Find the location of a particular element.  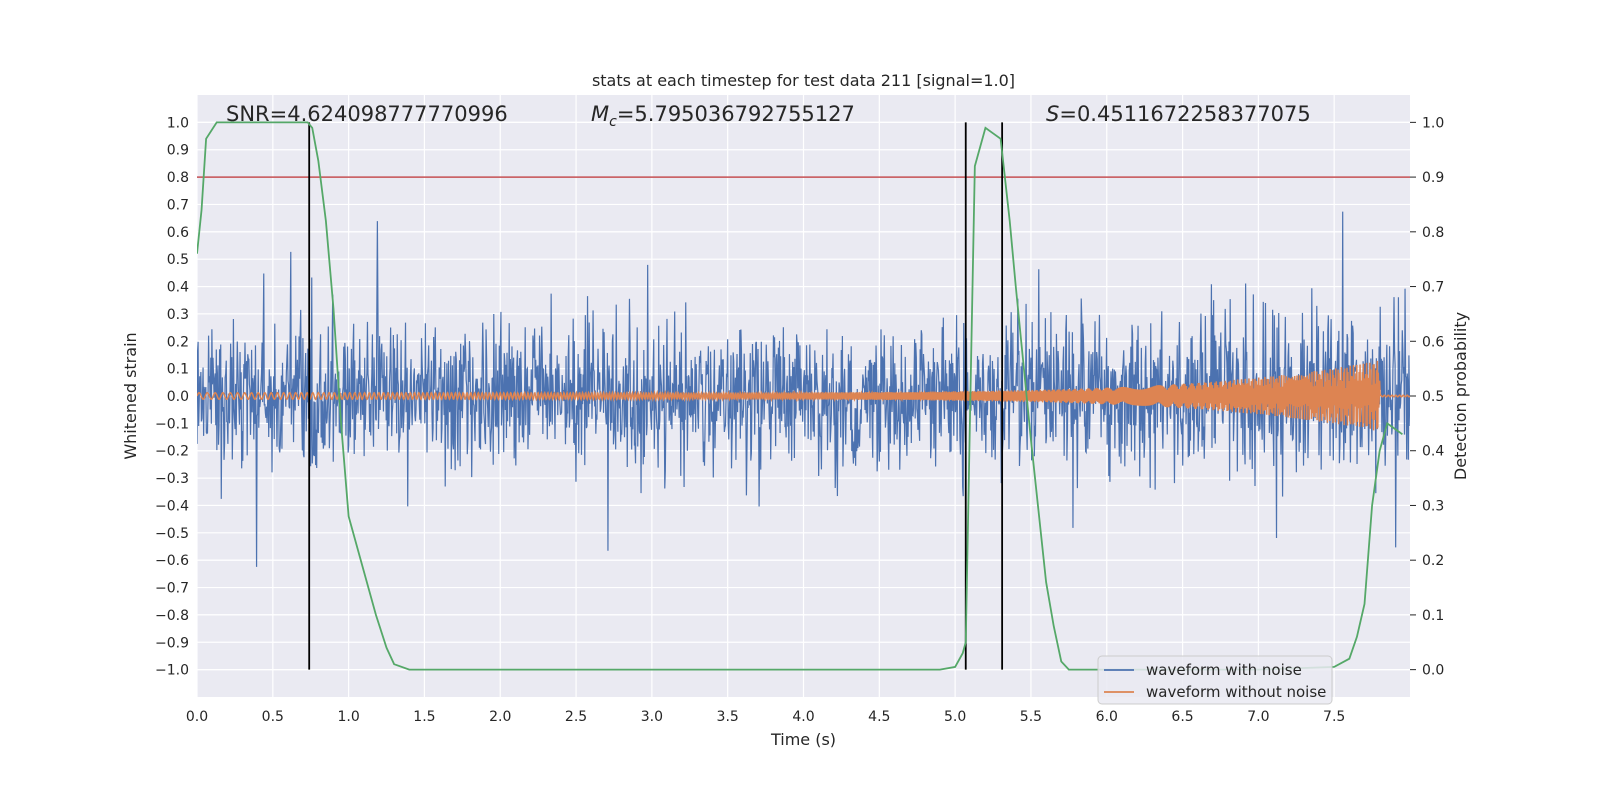

y-tick-label: −0.2 is located at coordinates (172, 452).